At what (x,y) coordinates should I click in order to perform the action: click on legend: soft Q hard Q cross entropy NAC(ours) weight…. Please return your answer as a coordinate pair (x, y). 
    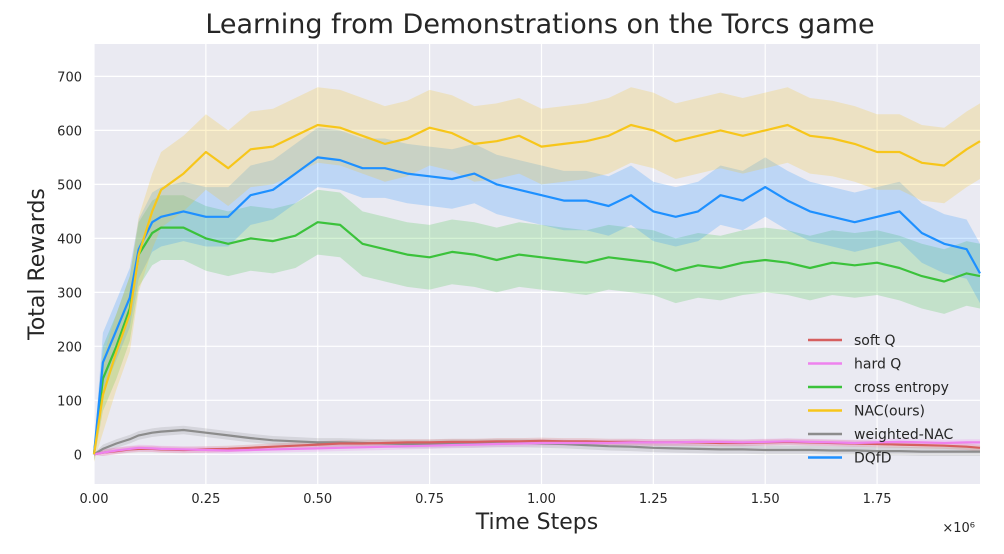
    Looking at the image, I should click on (881, 400).